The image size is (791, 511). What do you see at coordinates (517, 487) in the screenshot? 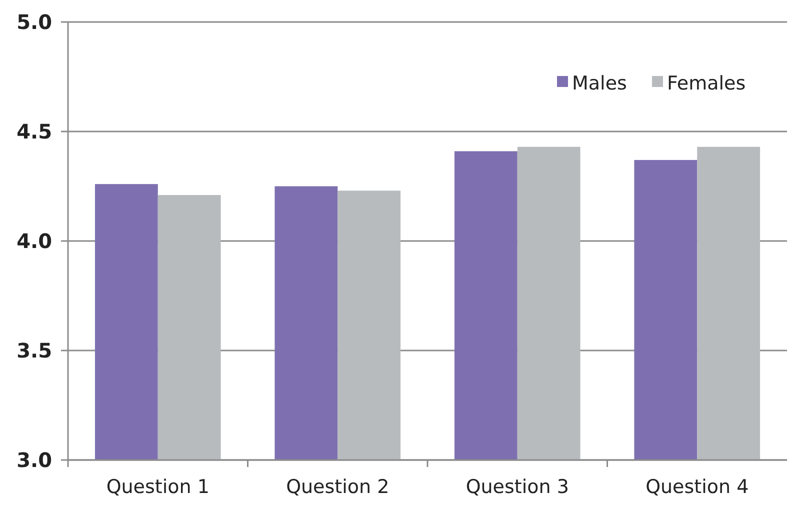
I see `x-tick-label: Question 3` at bounding box center [517, 487].